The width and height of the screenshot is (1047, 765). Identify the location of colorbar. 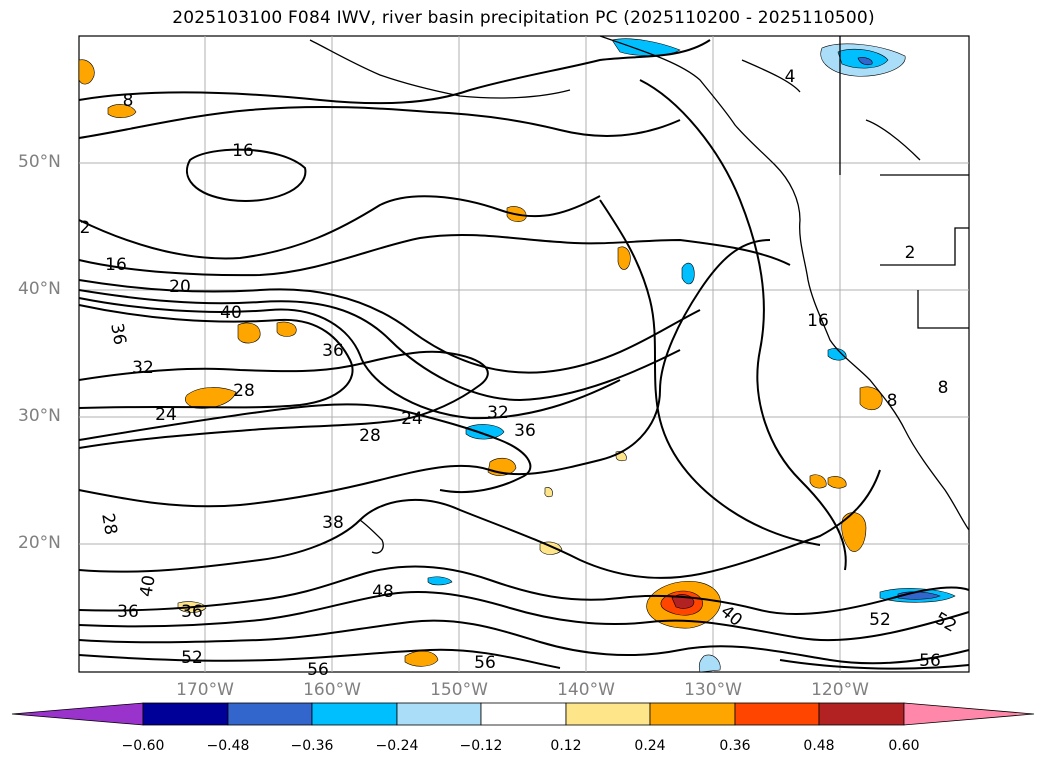
(523, 714).